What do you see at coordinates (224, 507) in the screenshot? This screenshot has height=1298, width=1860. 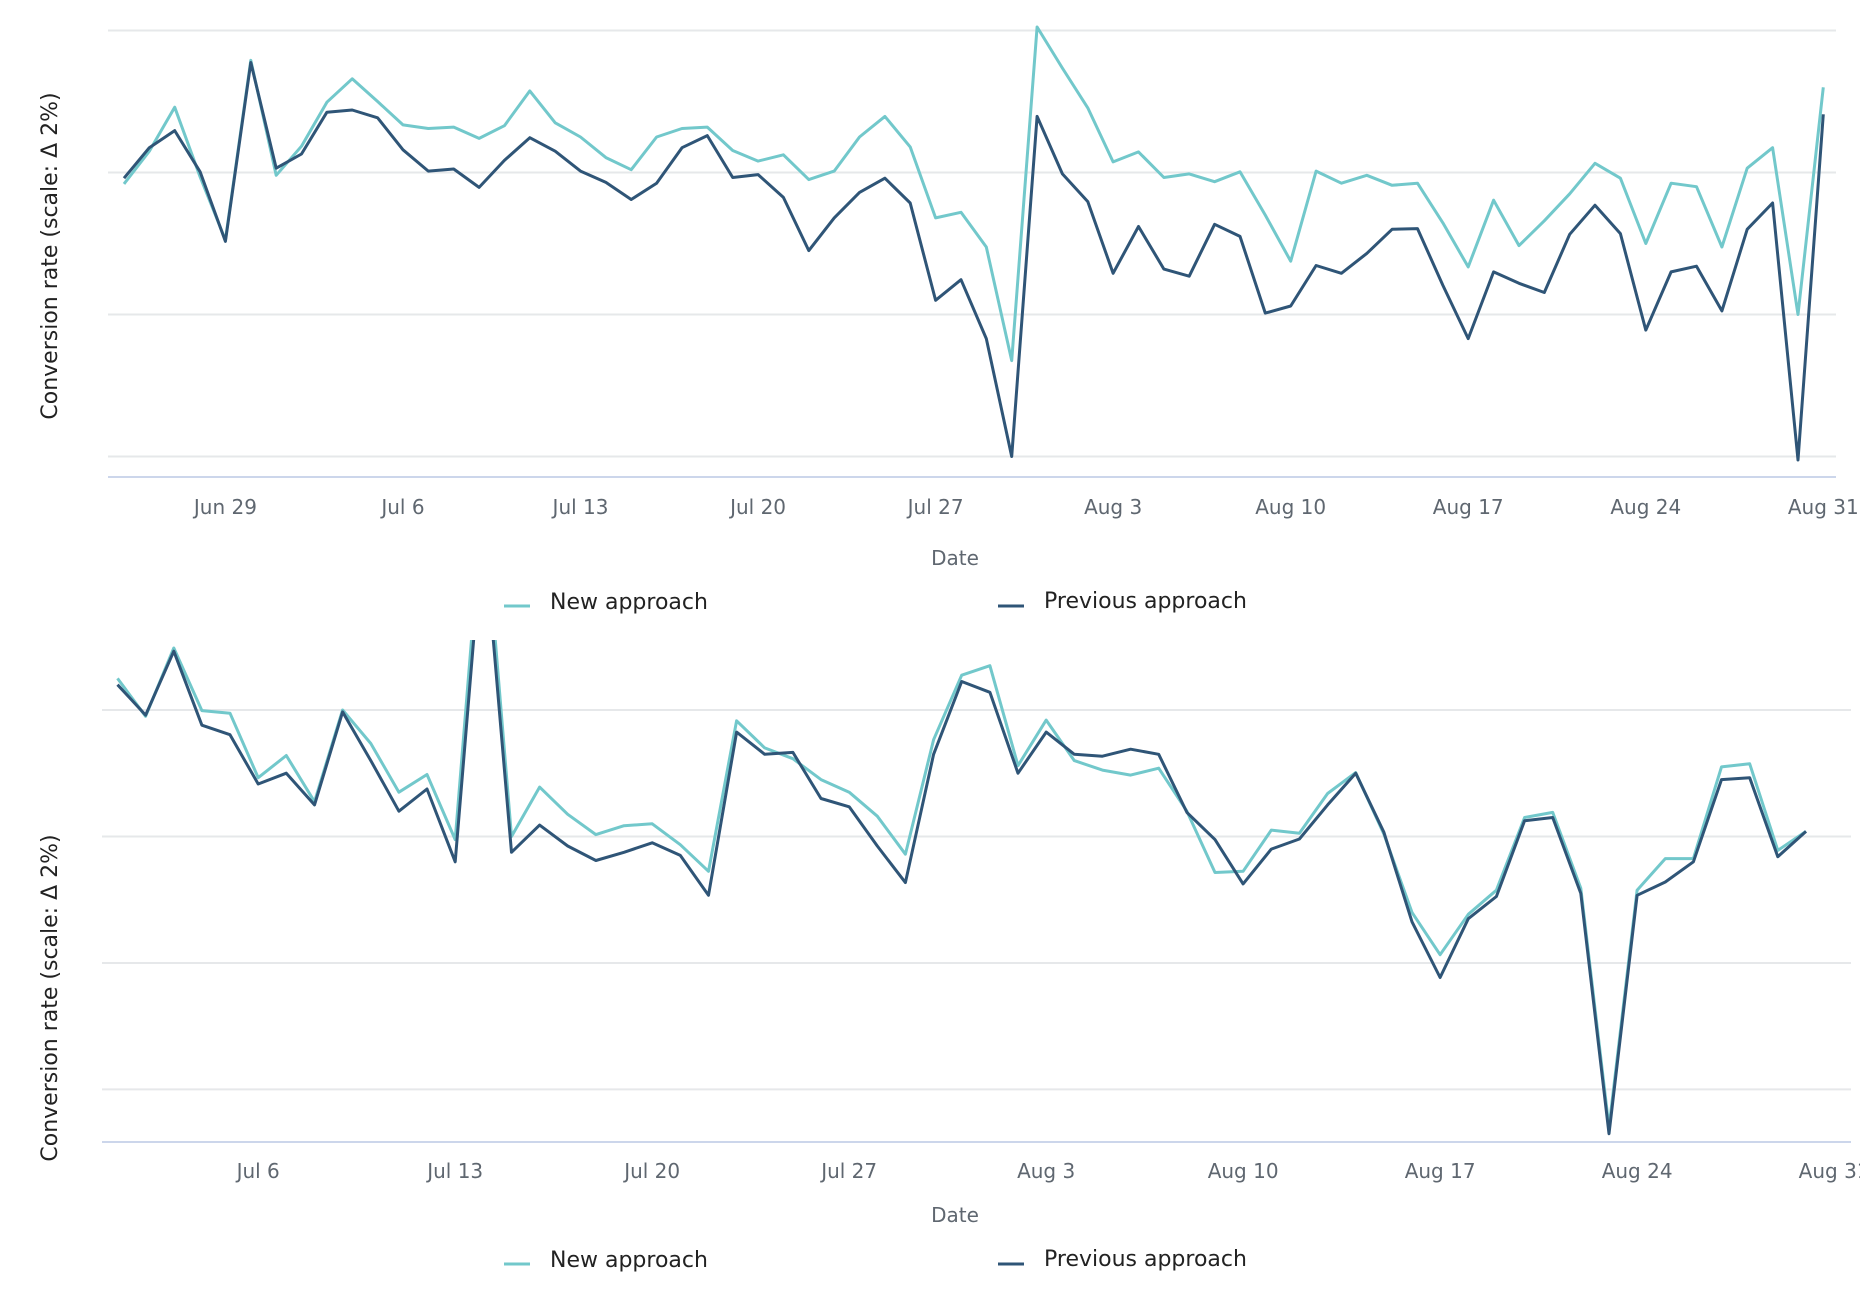 I see `x-tick-label: Jun 29` at bounding box center [224, 507].